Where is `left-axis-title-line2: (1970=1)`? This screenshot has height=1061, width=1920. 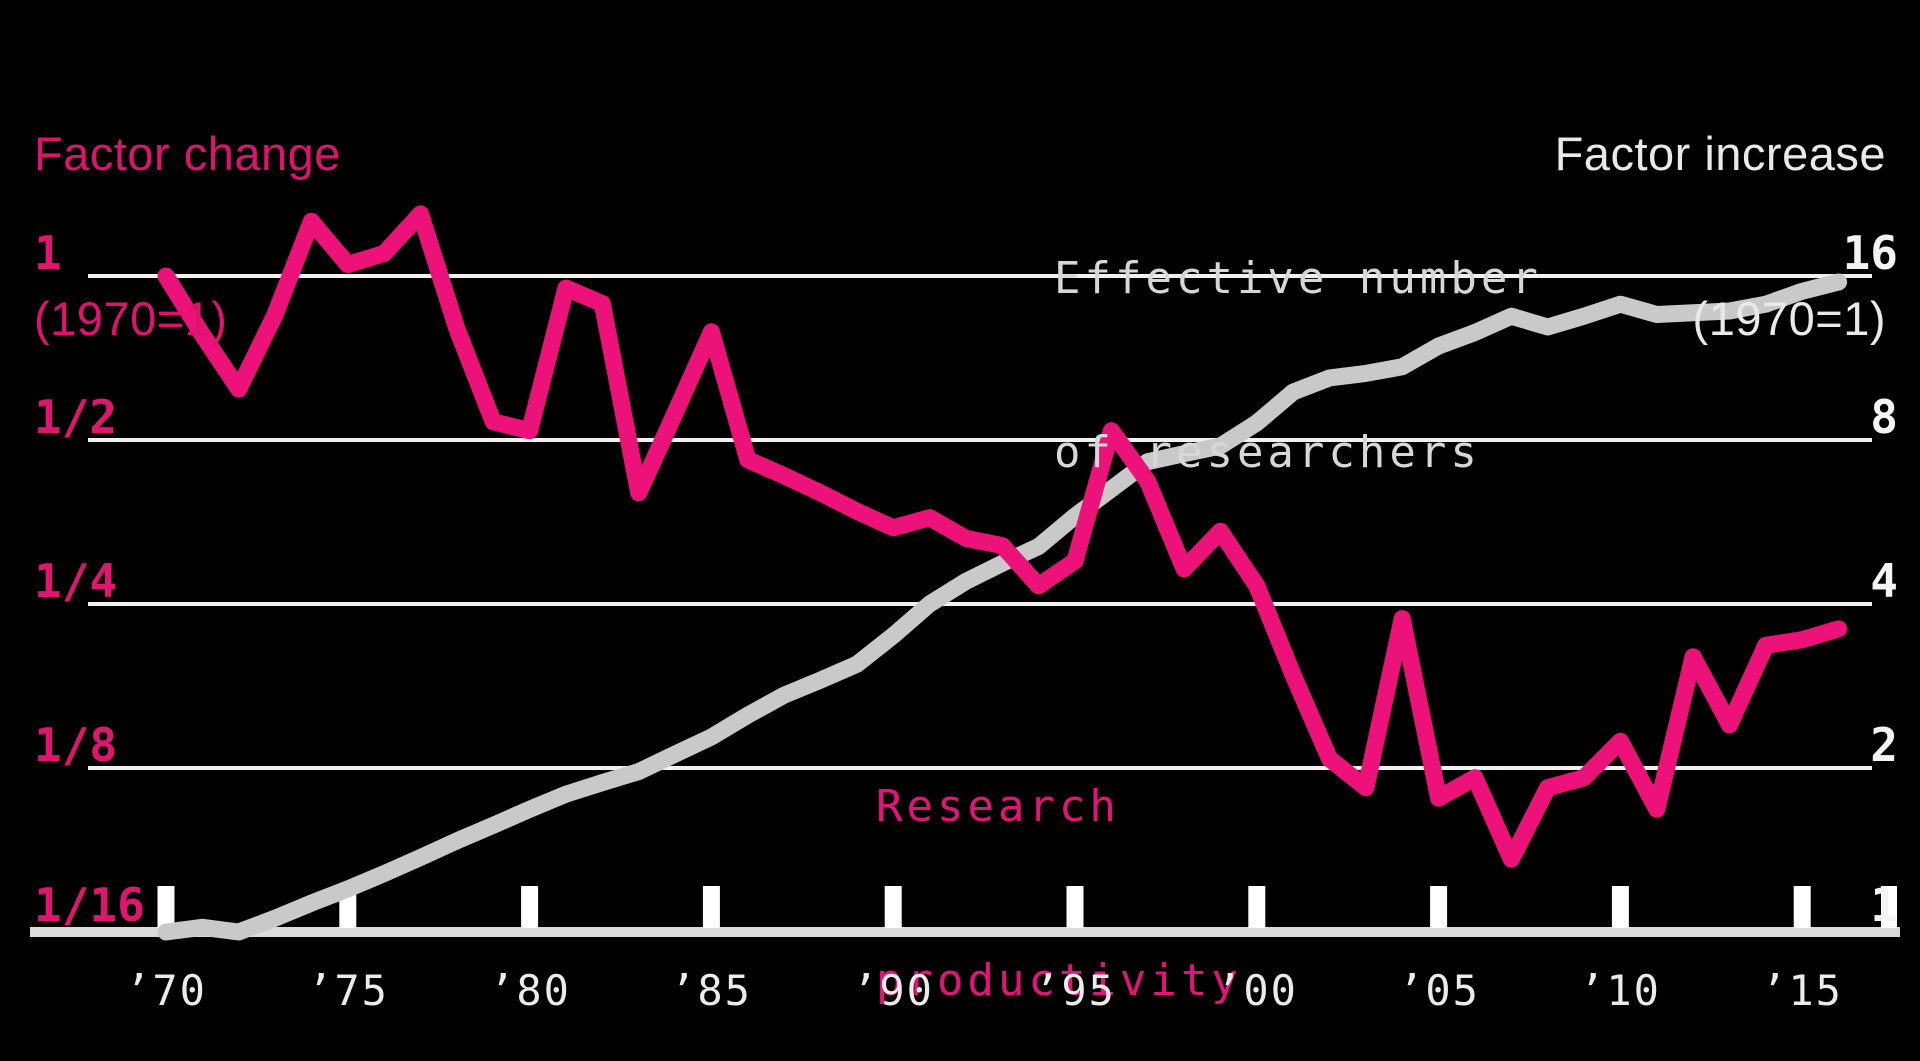 left-axis-title-line2: (1970=1) is located at coordinates (131, 318).